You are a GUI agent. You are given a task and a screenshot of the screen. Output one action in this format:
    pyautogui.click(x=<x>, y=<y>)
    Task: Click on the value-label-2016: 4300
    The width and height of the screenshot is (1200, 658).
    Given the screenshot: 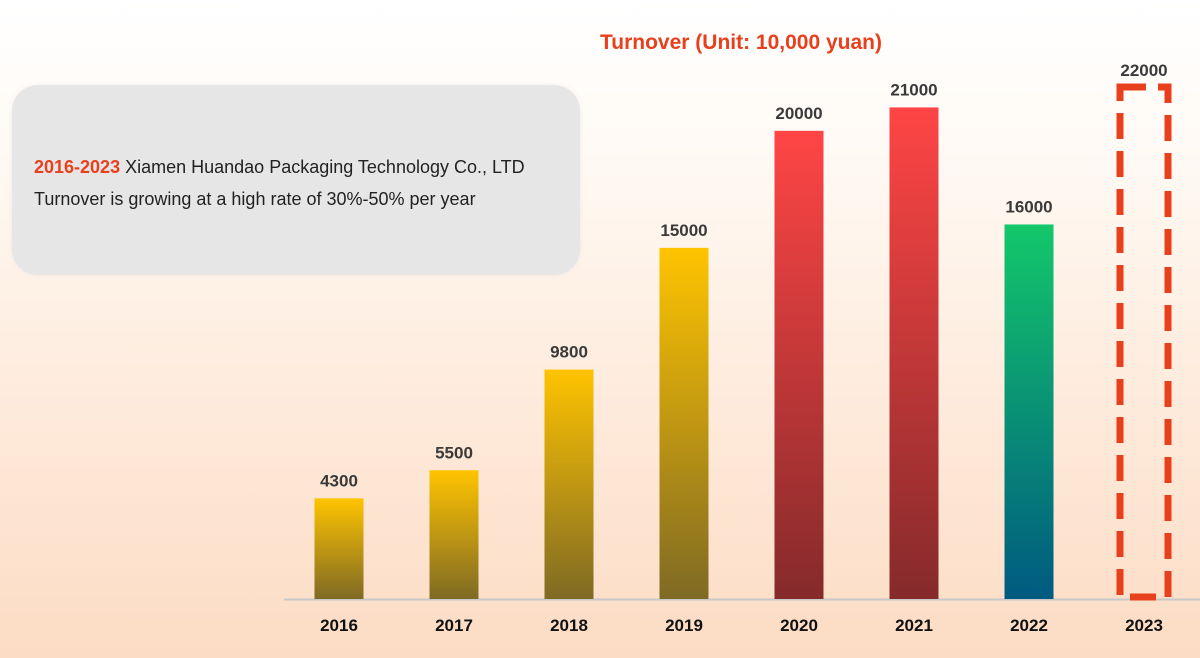 What is the action you would take?
    pyautogui.click(x=339, y=480)
    